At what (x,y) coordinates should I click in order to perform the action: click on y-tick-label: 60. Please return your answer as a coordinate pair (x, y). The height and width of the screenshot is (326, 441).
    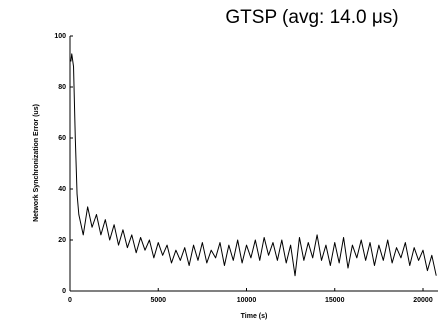
    Looking at the image, I should click on (62, 138).